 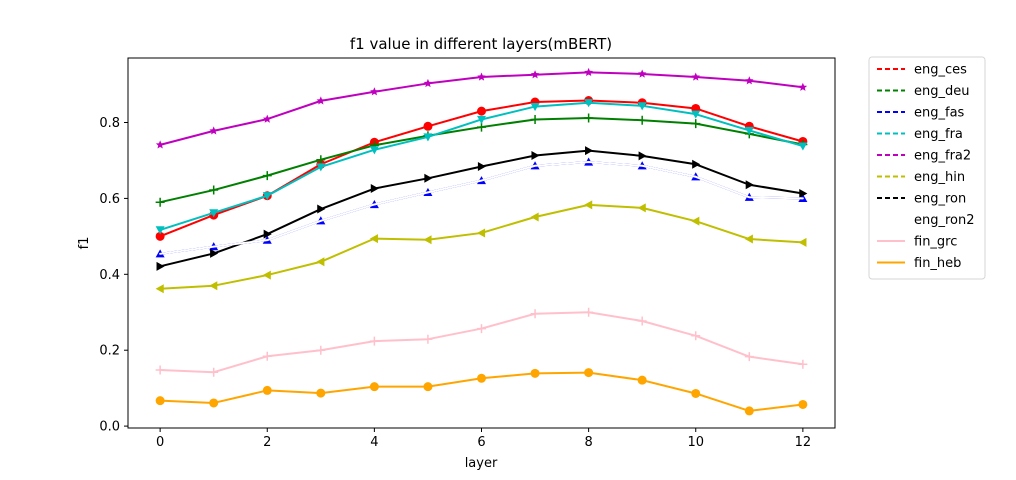 I want to click on series-fin-heb, so click(x=481, y=392).